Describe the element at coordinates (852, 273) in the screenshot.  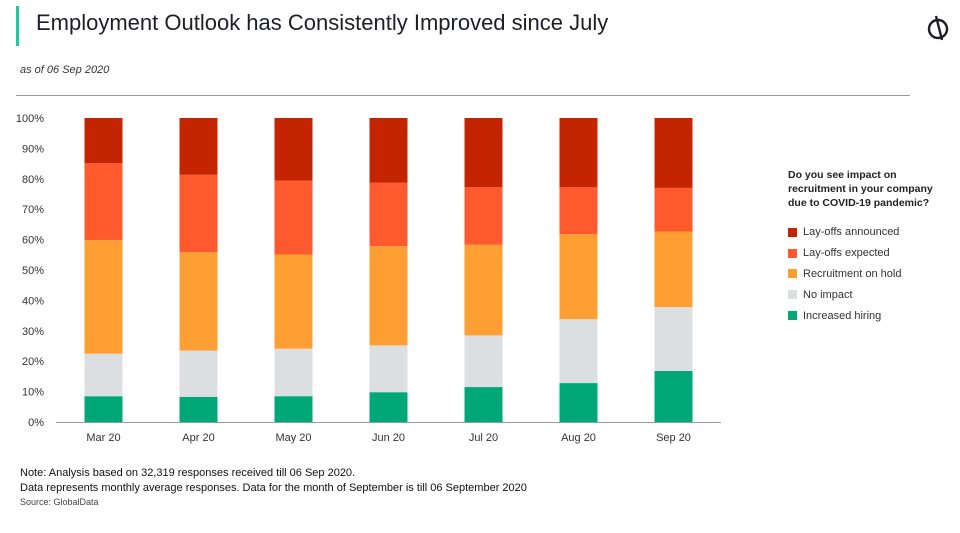
I see `legend-label: Recruitment on hold` at that location.